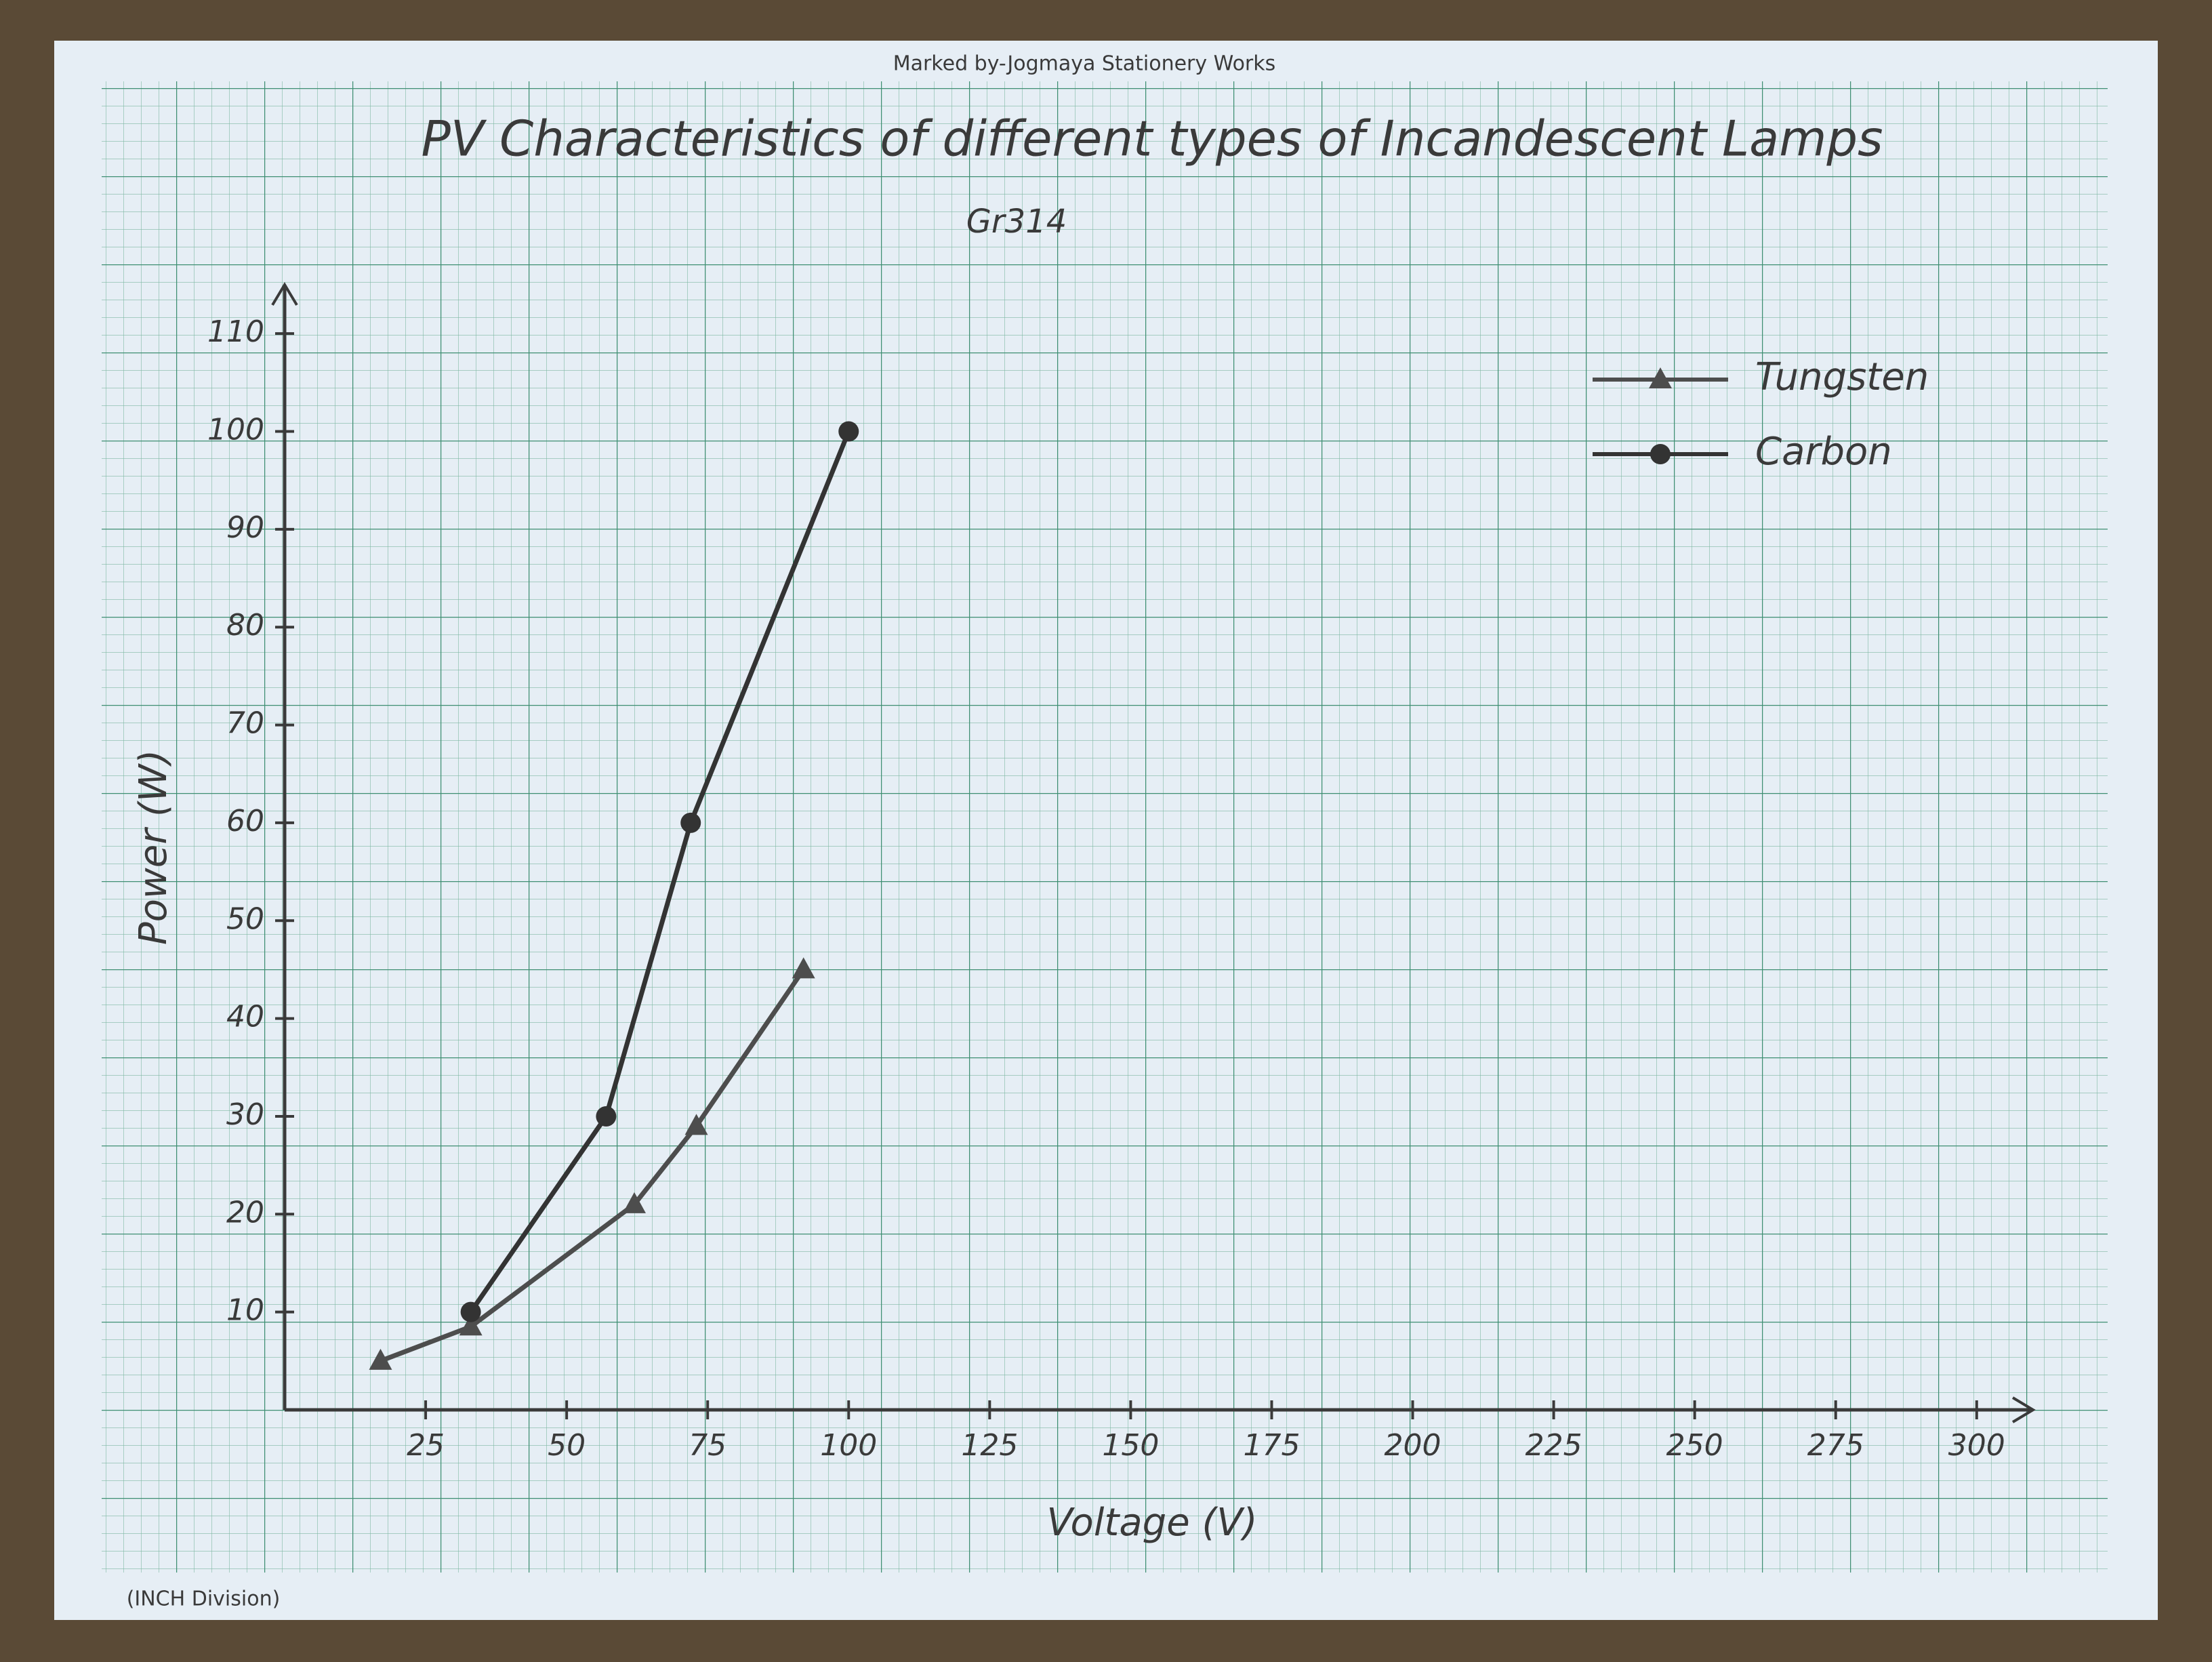 The image size is (2212, 1662). I want to click on x-axis-label: Voltage (V), so click(1152, 1523).